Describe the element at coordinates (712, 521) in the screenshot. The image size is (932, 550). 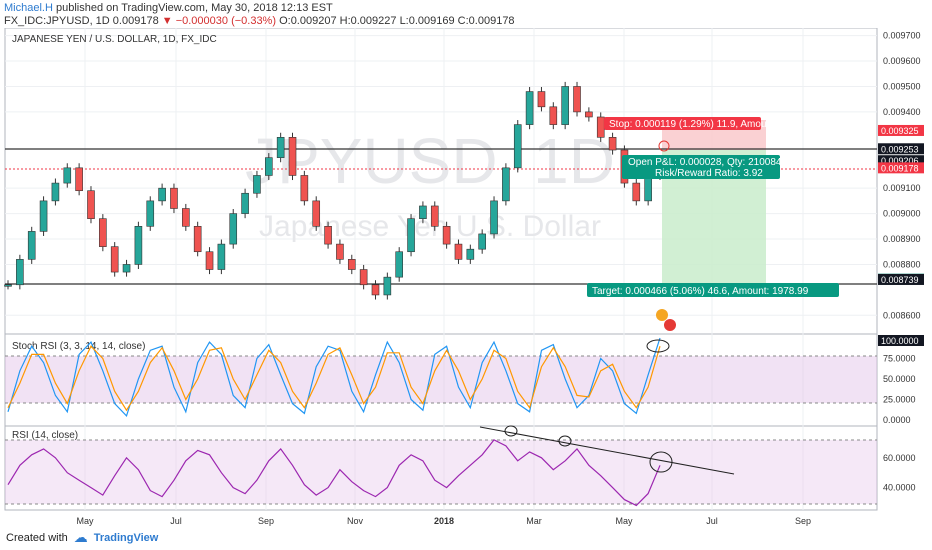
I see `time-tick-label: Jul` at that location.